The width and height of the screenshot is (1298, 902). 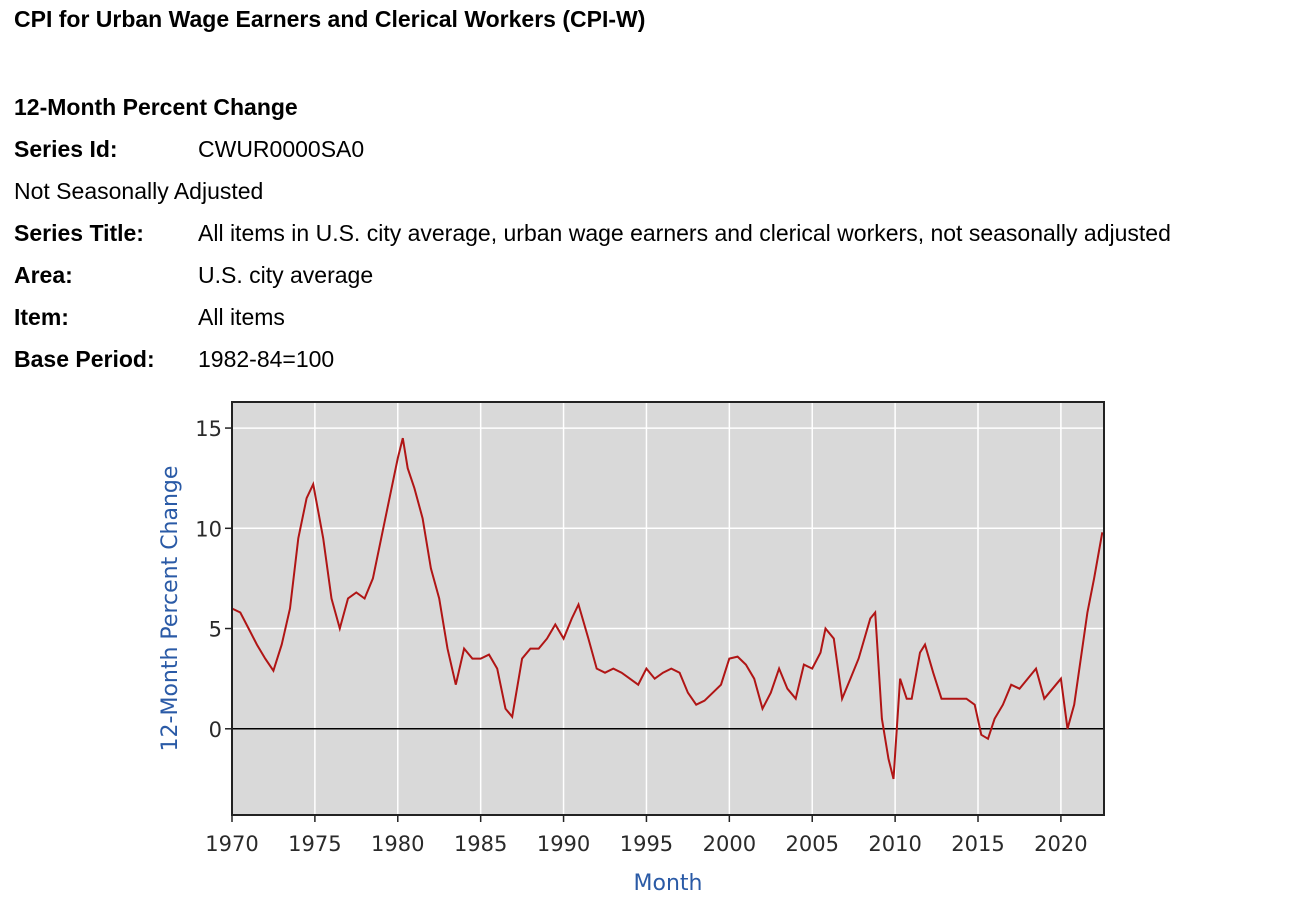 I want to click on x-tick-label: 1980, so click(x=397, y=844).